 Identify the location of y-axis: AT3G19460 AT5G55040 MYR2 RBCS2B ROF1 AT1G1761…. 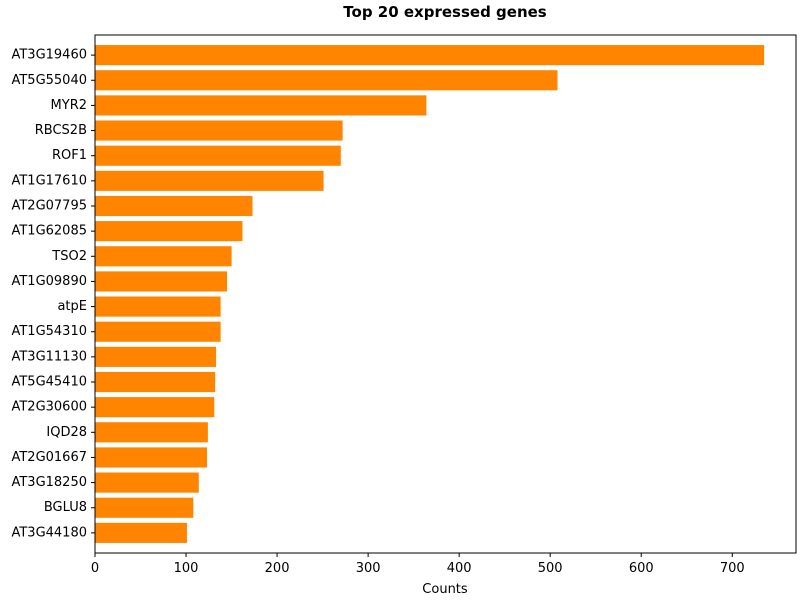
(53, 294).